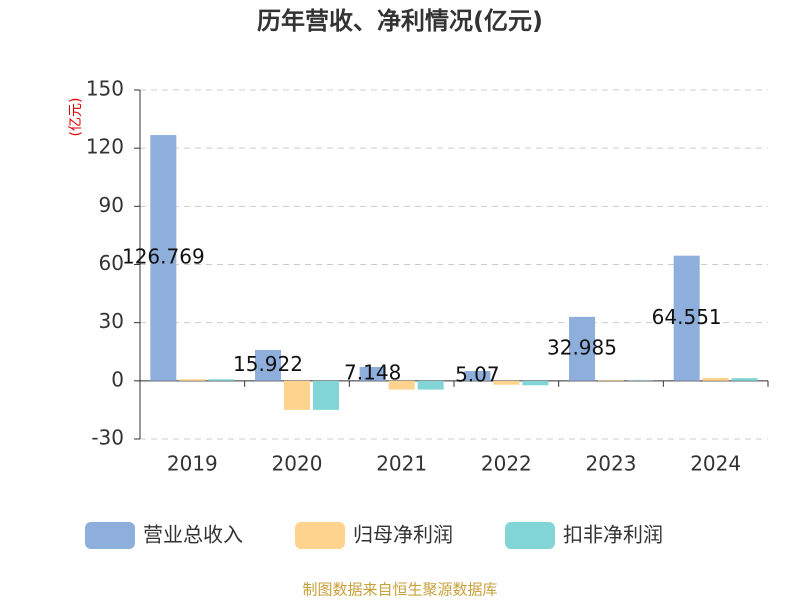 The width and height of the screenshot is (800, 600). What do you see at coordinates (297, 464) in the screenshot?
I see `x-tick-label: 2020` at bounding box center [297, 464].